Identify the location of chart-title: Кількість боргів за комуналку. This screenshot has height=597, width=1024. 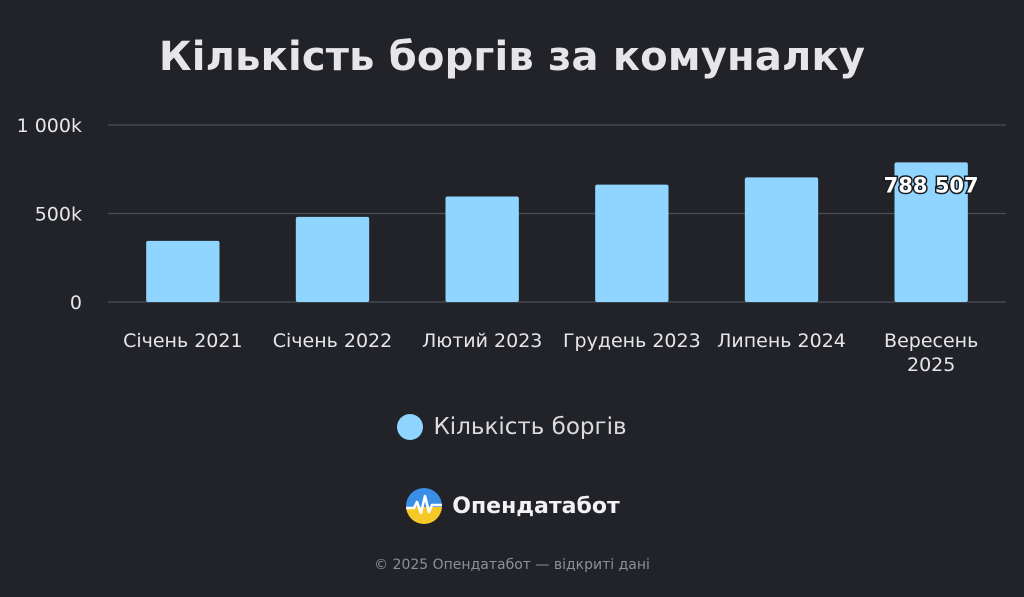
(512, 57).